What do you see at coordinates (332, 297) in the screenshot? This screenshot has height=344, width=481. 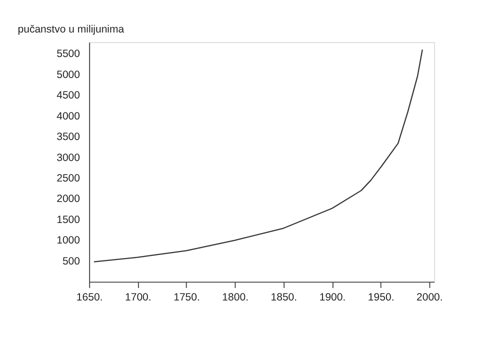 I see `x-tick-label: 1900.` at bounding box center [332, 297].